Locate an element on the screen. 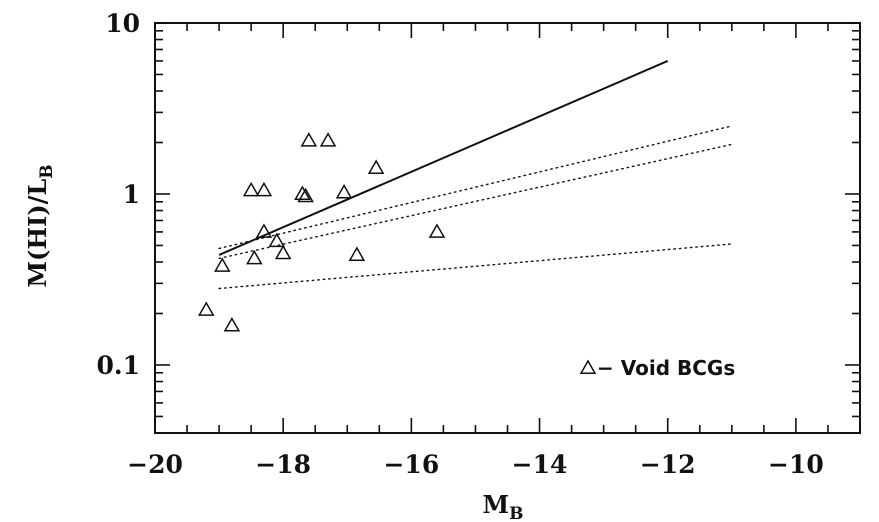 This screenshot has width=879, height=522. x-tick-labels: −20 −18 −16 −14 −12 −10 is located at coordinates (475, 464).